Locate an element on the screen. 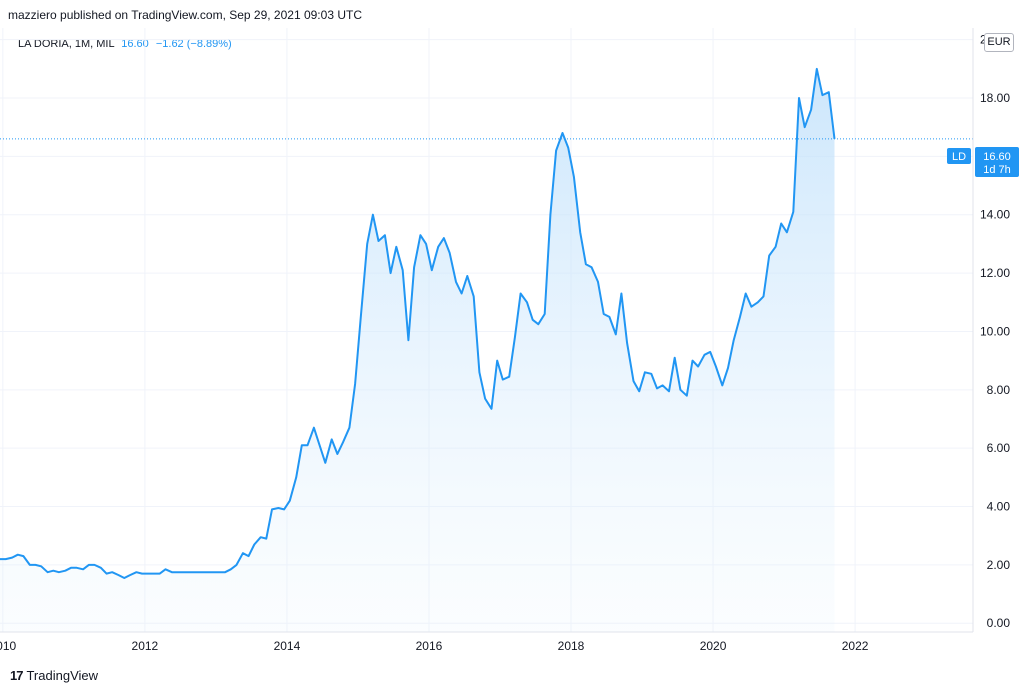  y-tick-label: 4.00 is located at coordinates (999, 507).